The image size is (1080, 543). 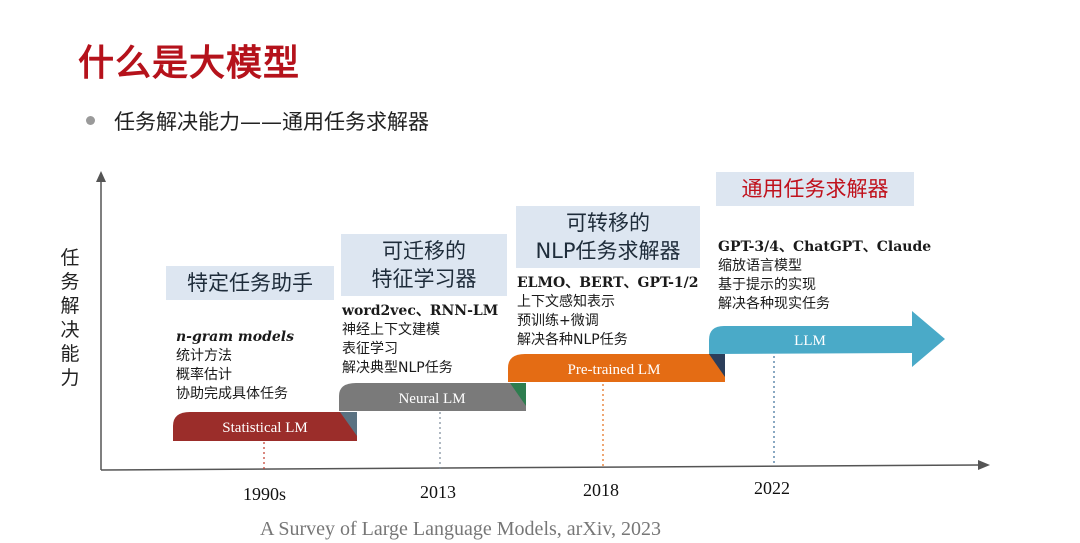 I want to click on year-label-1990s: 1990s, so click(x=265, y=494).